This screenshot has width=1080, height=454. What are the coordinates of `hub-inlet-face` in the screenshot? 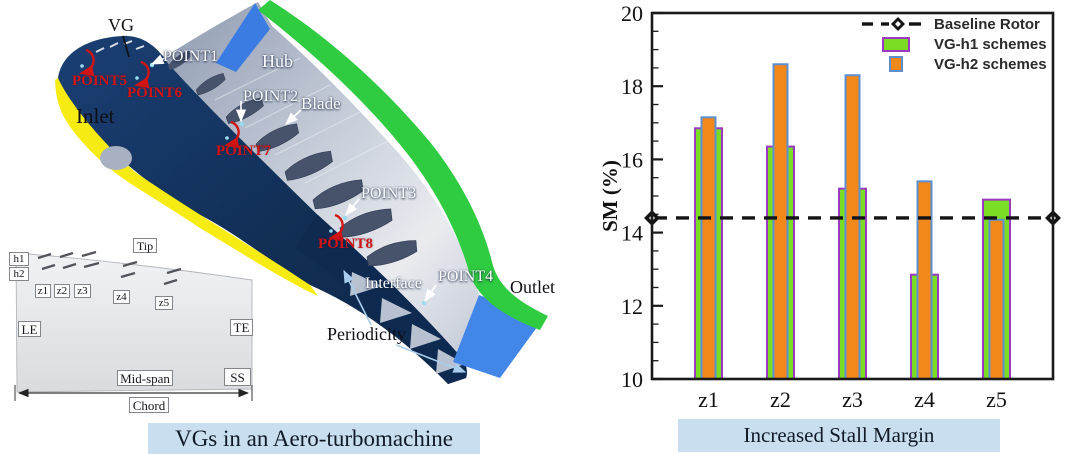 It's located at (243, 37).